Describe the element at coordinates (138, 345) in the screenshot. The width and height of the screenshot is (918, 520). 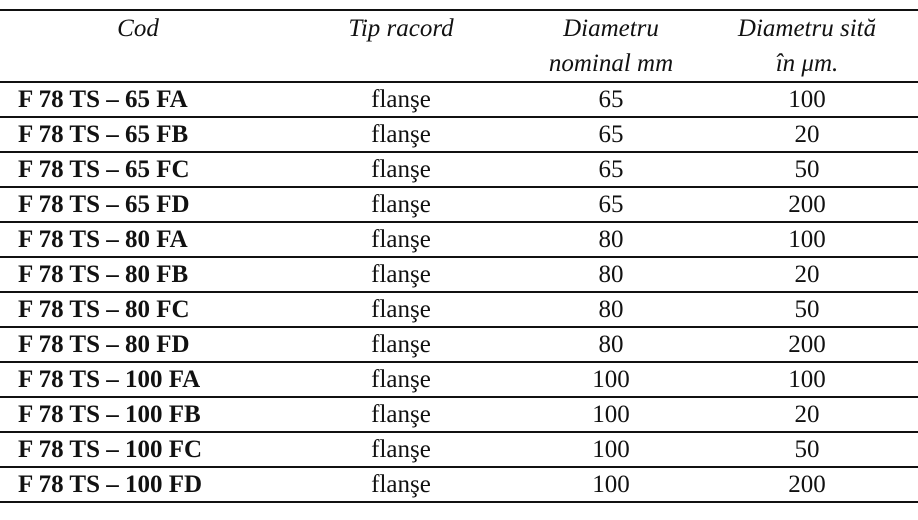
I see `code-cell: F 78 TS – 80 FD` at that location.